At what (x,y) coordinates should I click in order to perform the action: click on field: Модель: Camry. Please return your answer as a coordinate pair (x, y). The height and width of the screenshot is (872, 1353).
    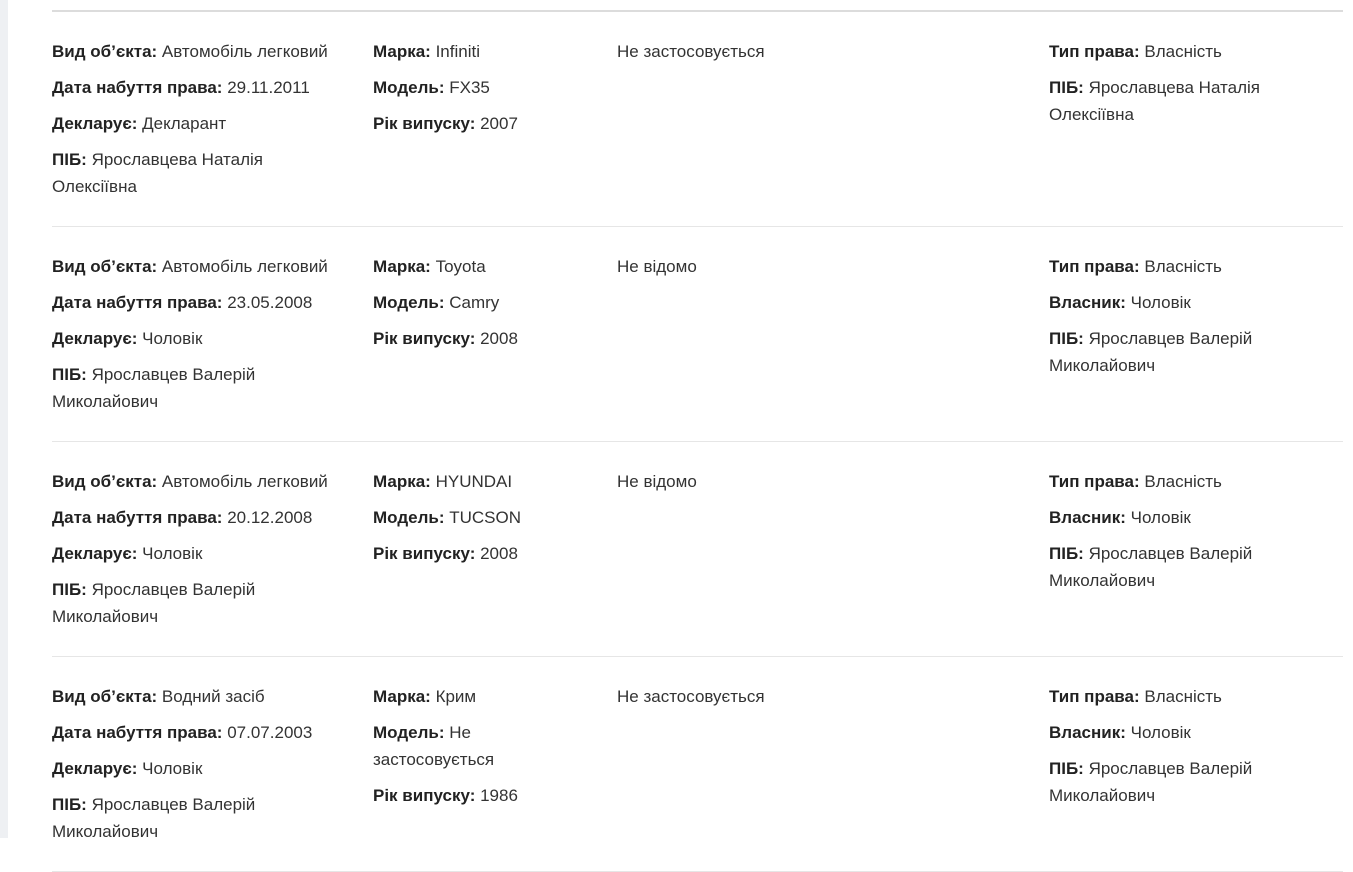
    Looking at the image, I should click on (473, 302).